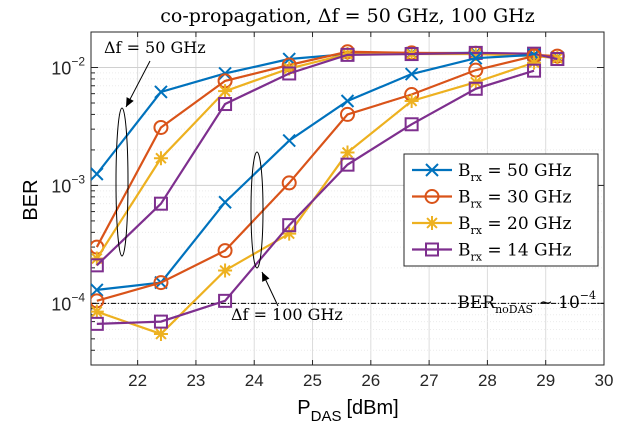 Image resolution: width=638 pixels, height=439 pixels. What do you see at coordinates (78, 297) in the screenshot?
I see `y-tick-exponent: −4` at bounding box center [78, 297].